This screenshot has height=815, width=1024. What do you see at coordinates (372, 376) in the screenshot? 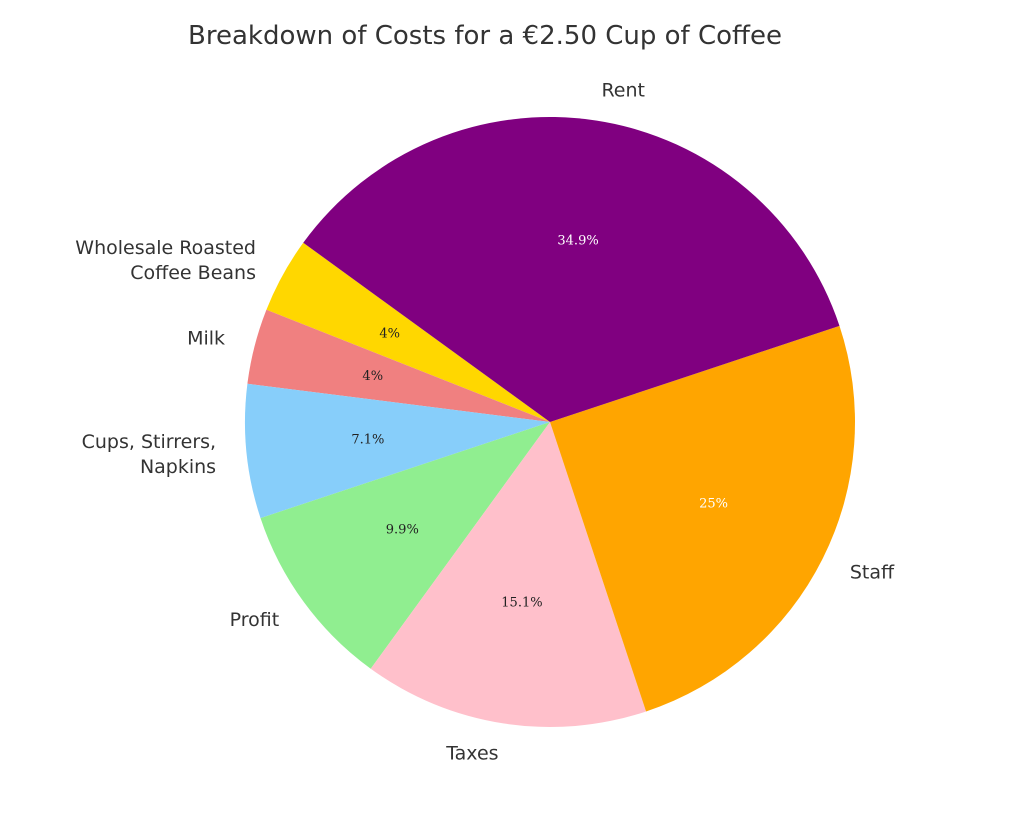
I see `pct-label-milk: 4%` at bounding box center [372, 376].